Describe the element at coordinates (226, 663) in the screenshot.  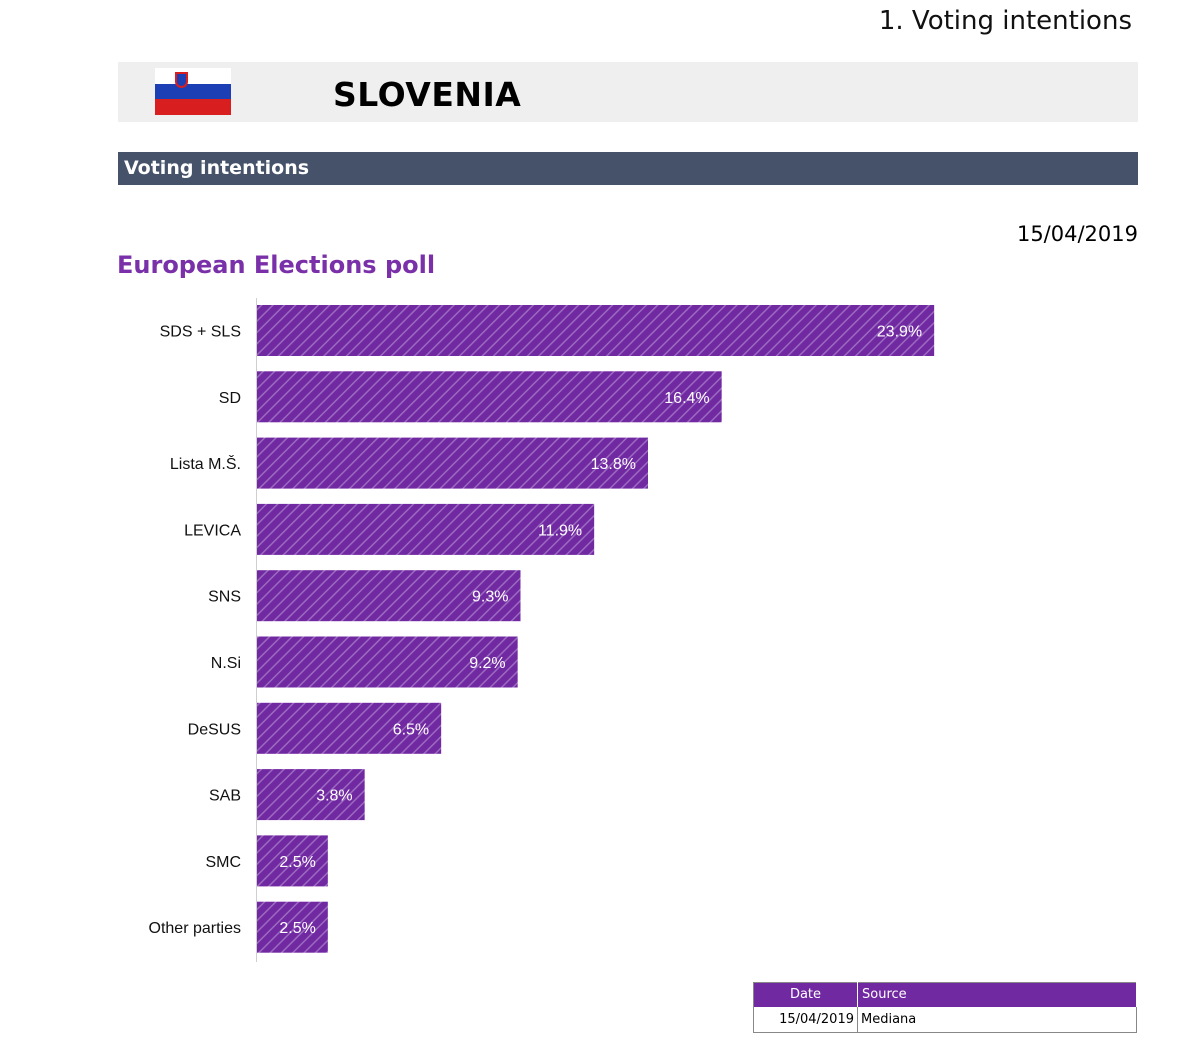
I see `category-label: N.Si` at that location.